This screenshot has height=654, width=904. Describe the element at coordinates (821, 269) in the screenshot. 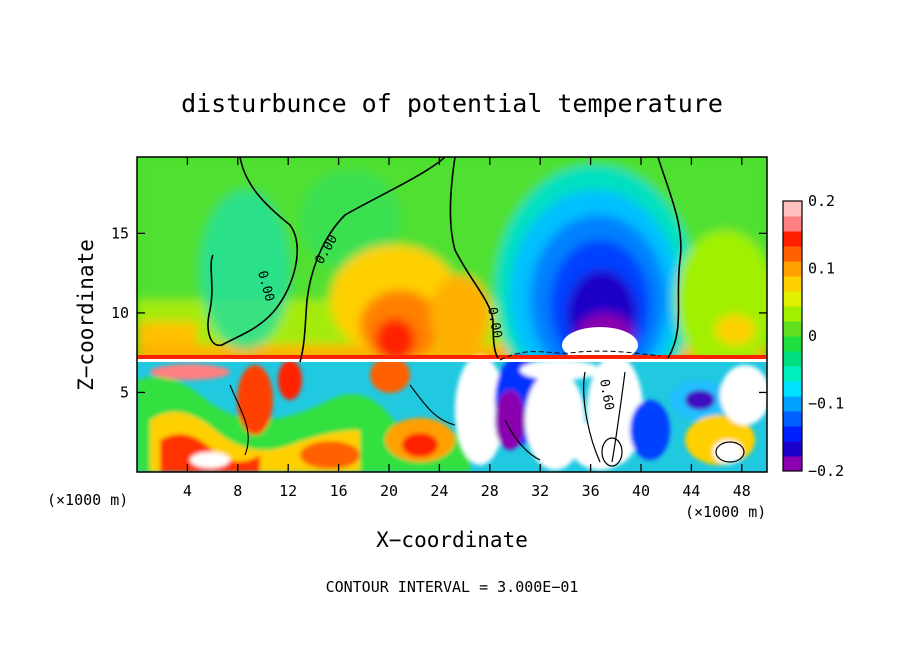

I see `colorbar-label-1: 0.1` at that location.